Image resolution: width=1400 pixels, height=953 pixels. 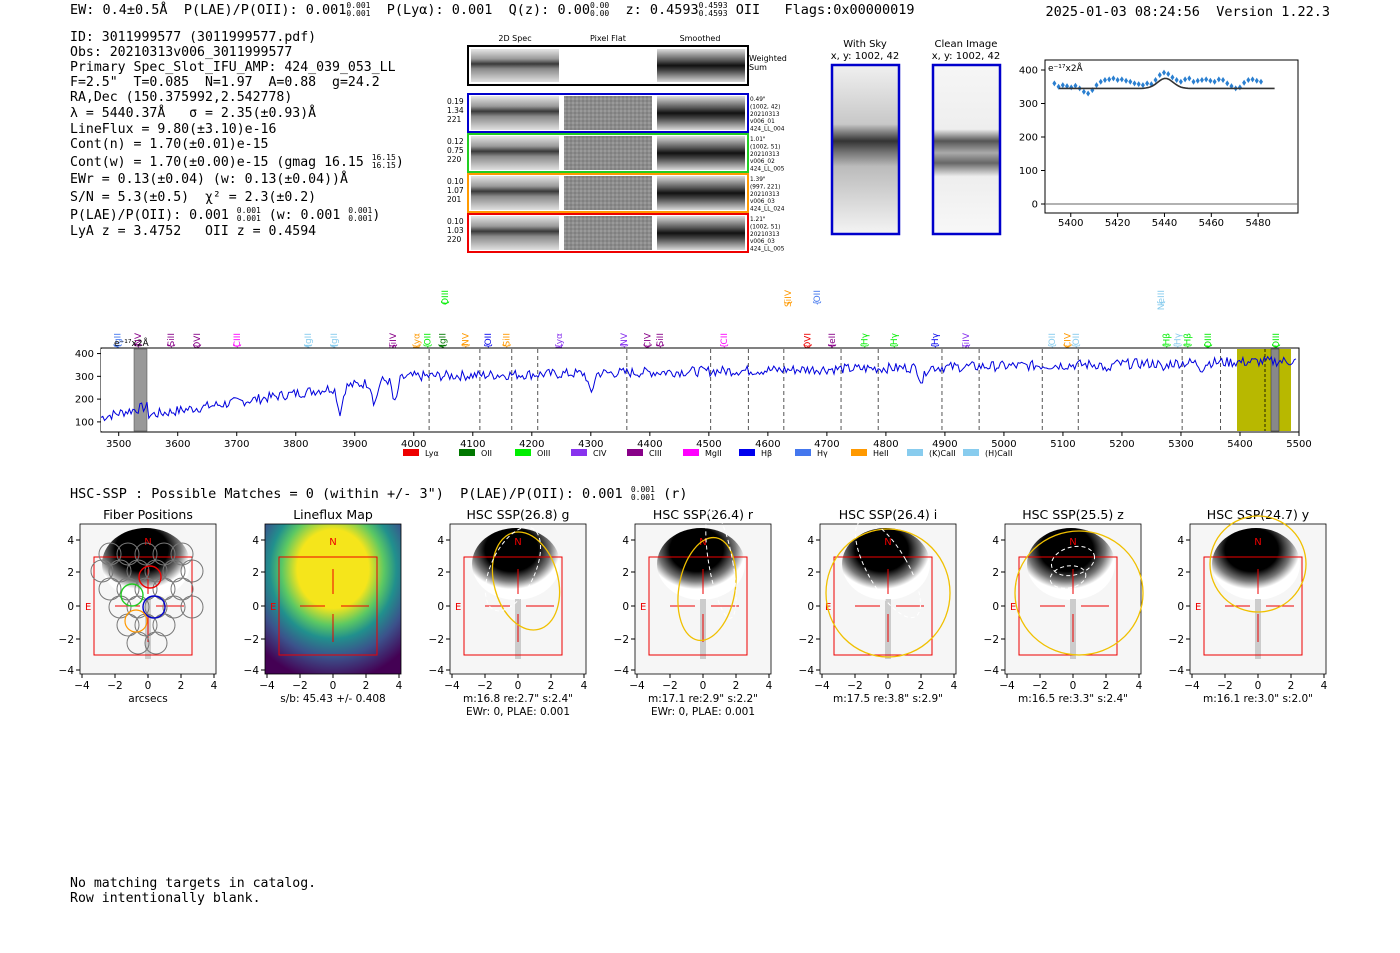 I want to click on cutout-meta: 1.01", so click(x=758, y=140).